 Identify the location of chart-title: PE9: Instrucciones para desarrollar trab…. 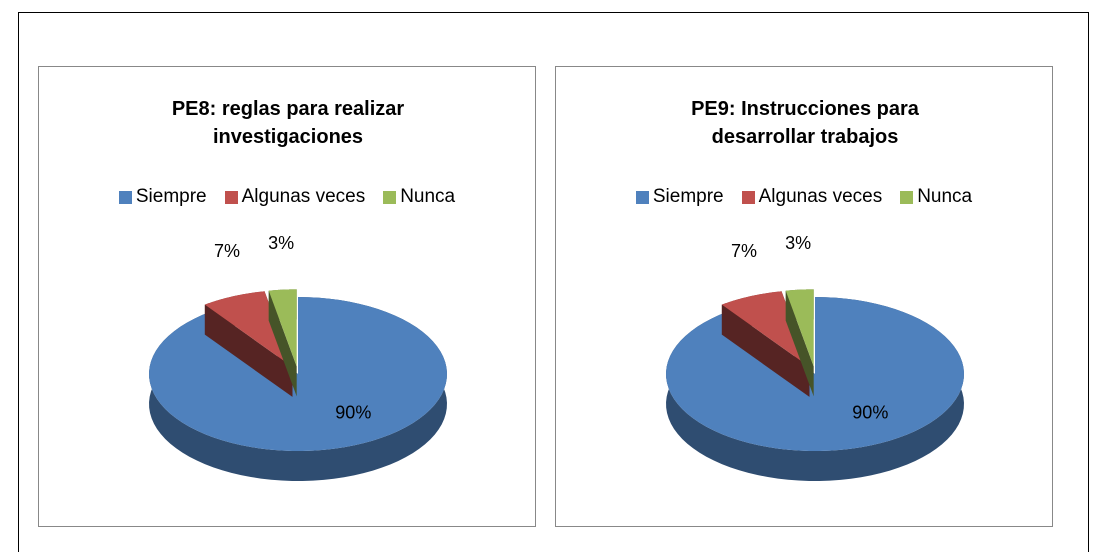
(805, 123).